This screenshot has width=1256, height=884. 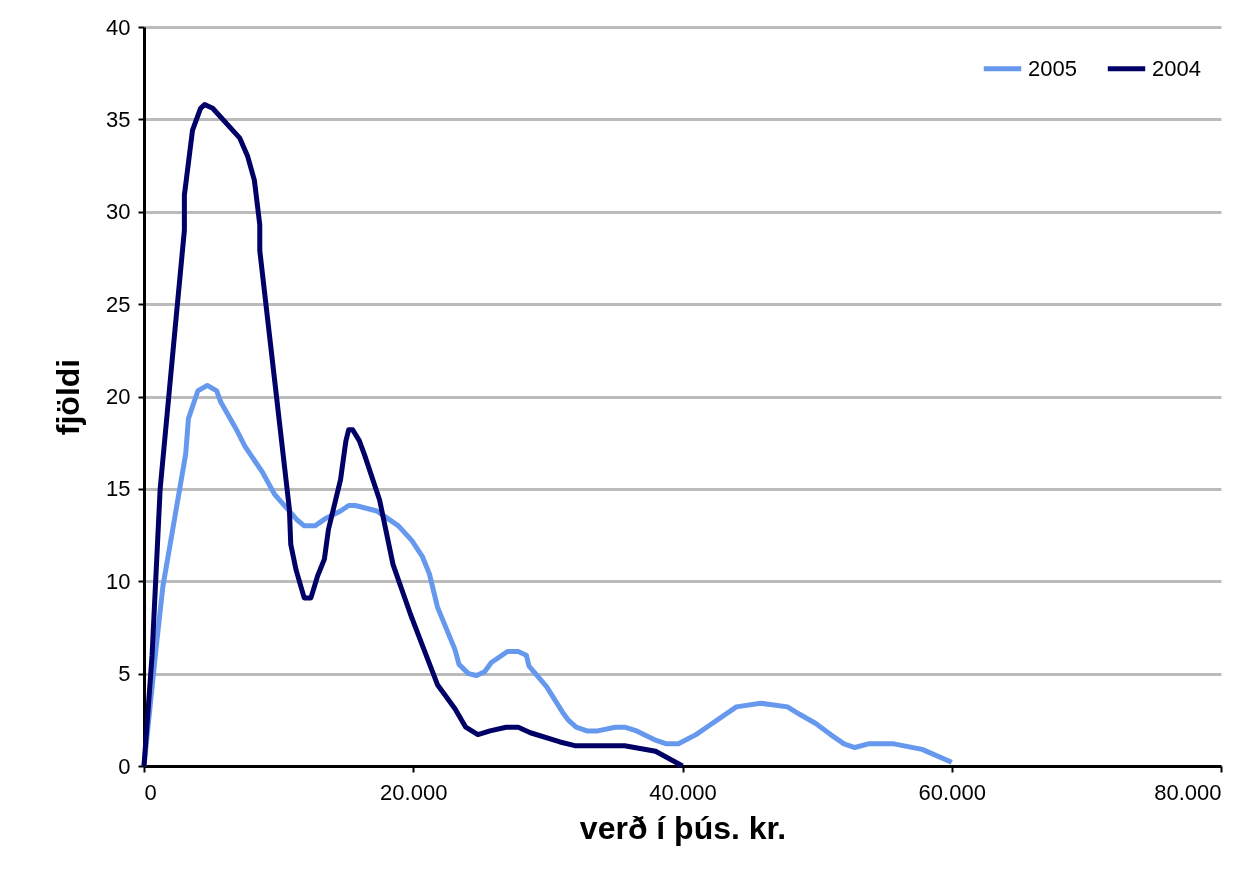 What do you see at coordinates (118, 304) in the screenshot?
I see `y-tick-label: 25` at bounding box center [118, 304].